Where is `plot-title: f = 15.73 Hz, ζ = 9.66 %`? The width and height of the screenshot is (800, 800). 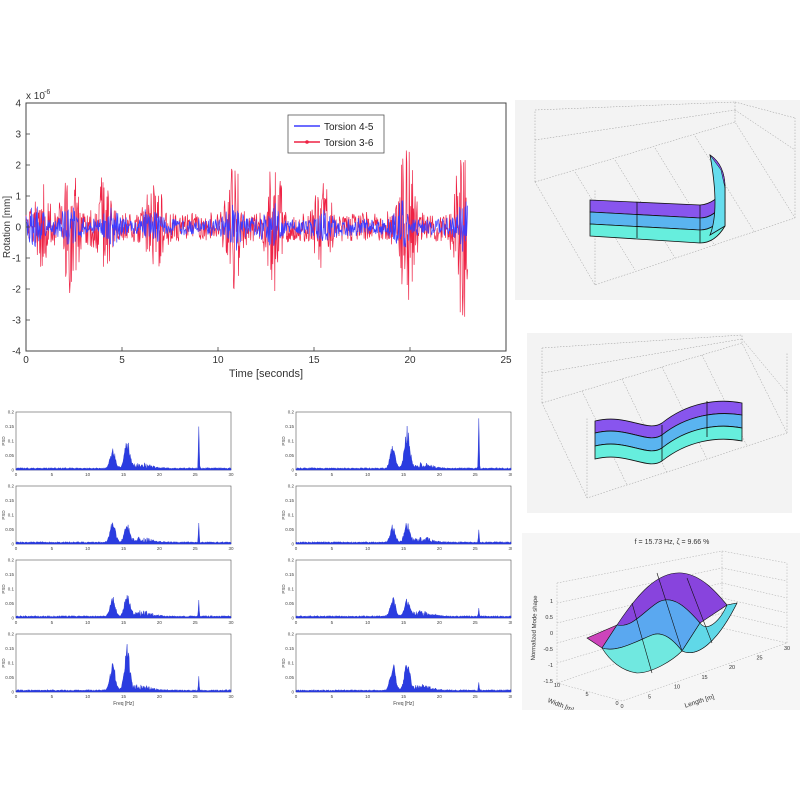 plot-title: f = 15.73 Hz, ζ = 9.66 % is located at coordinates (672, 542).